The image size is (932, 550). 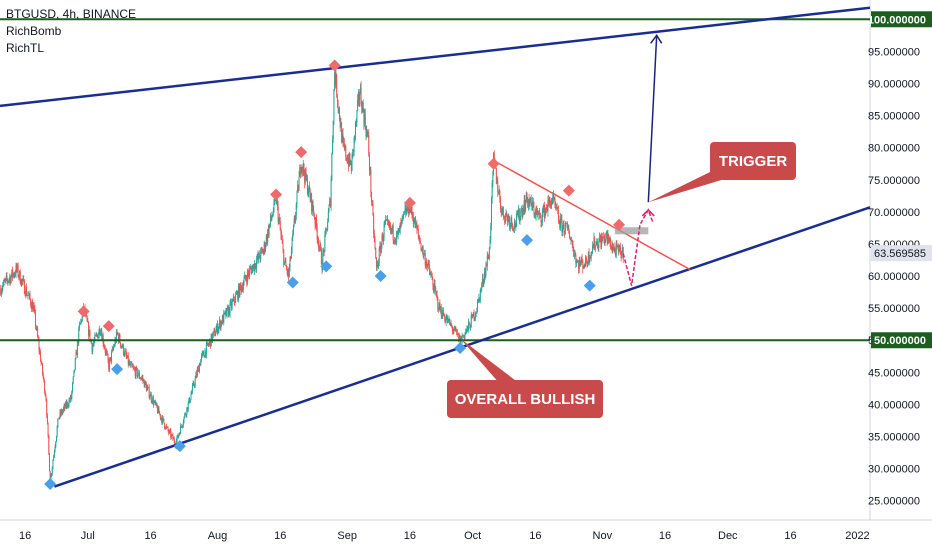 What do you see at coordinates (71, 14) in the screenshot?
I see `symbol-label: BTGUSD, 4h, BINANCE` at bounding box center [71, 14].